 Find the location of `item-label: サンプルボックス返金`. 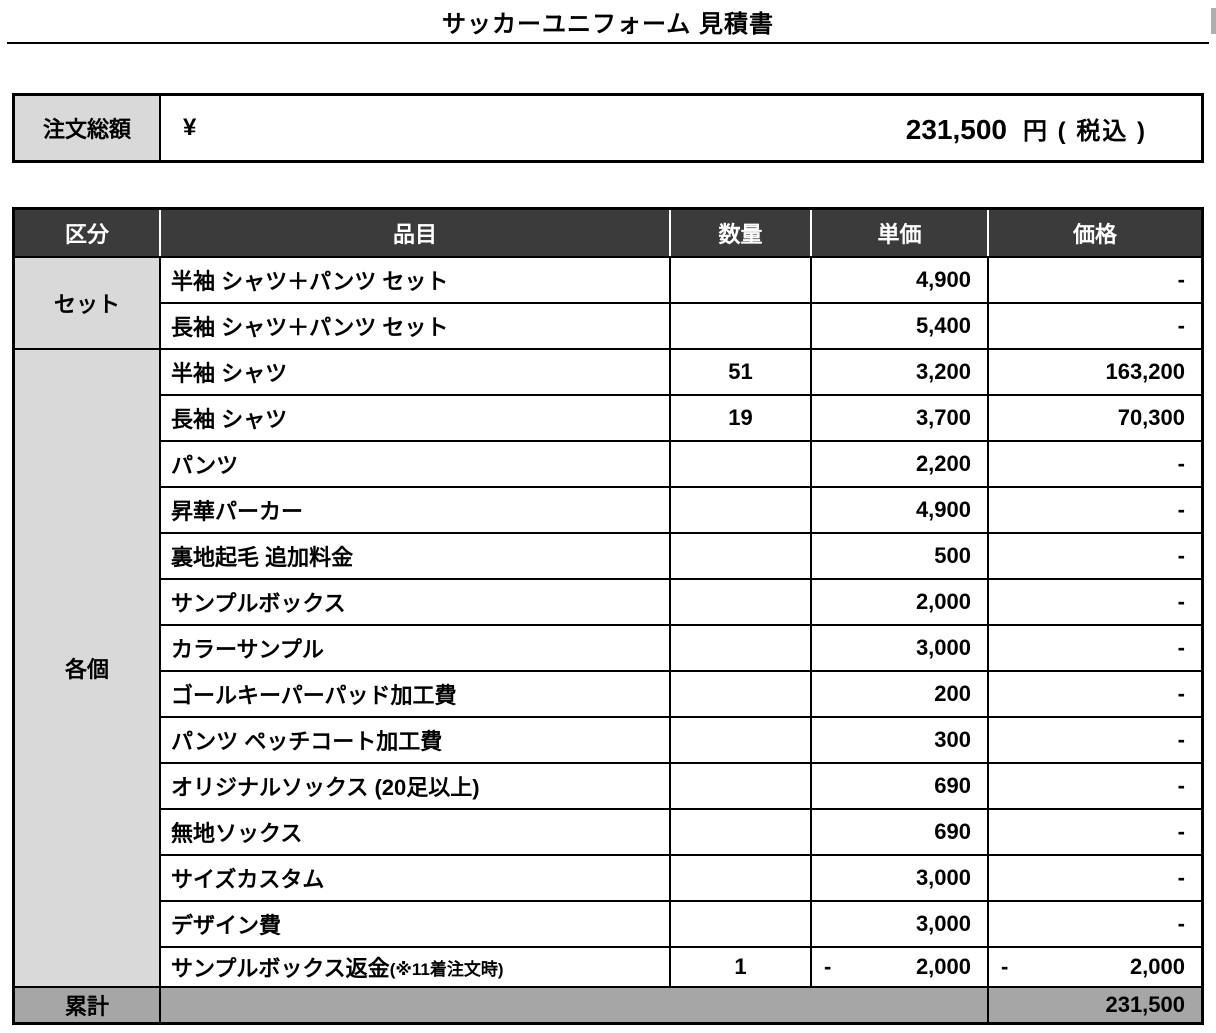

item-label: サンプルボックス返金 is located at coordinates (280, 968).